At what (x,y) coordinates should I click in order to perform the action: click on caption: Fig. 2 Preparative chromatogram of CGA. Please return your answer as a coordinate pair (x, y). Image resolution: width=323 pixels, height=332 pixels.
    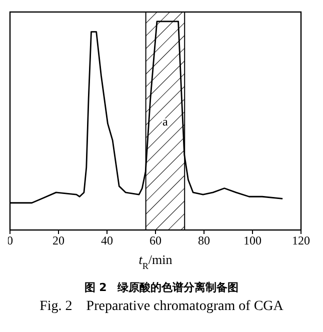
    Looking at the image, I should click on (161, 306).